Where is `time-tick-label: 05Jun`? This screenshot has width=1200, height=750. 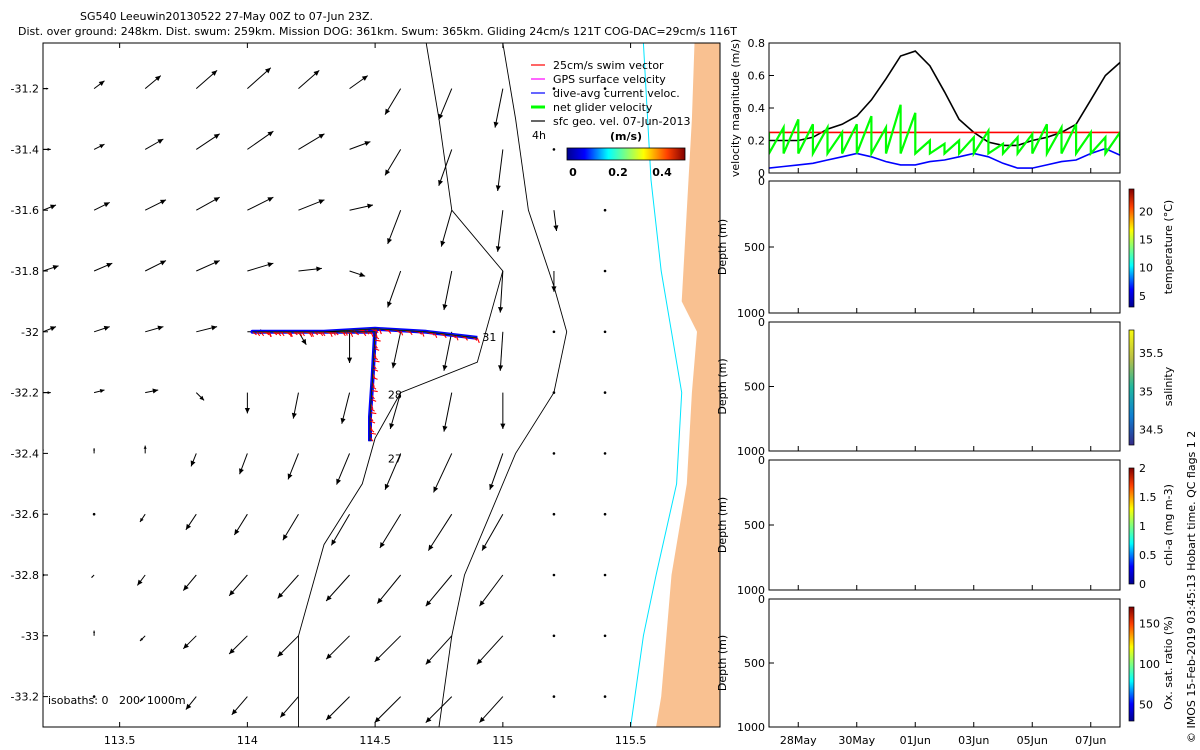
time-tick-label: 05Jun is located at coordinates (1032, 740).